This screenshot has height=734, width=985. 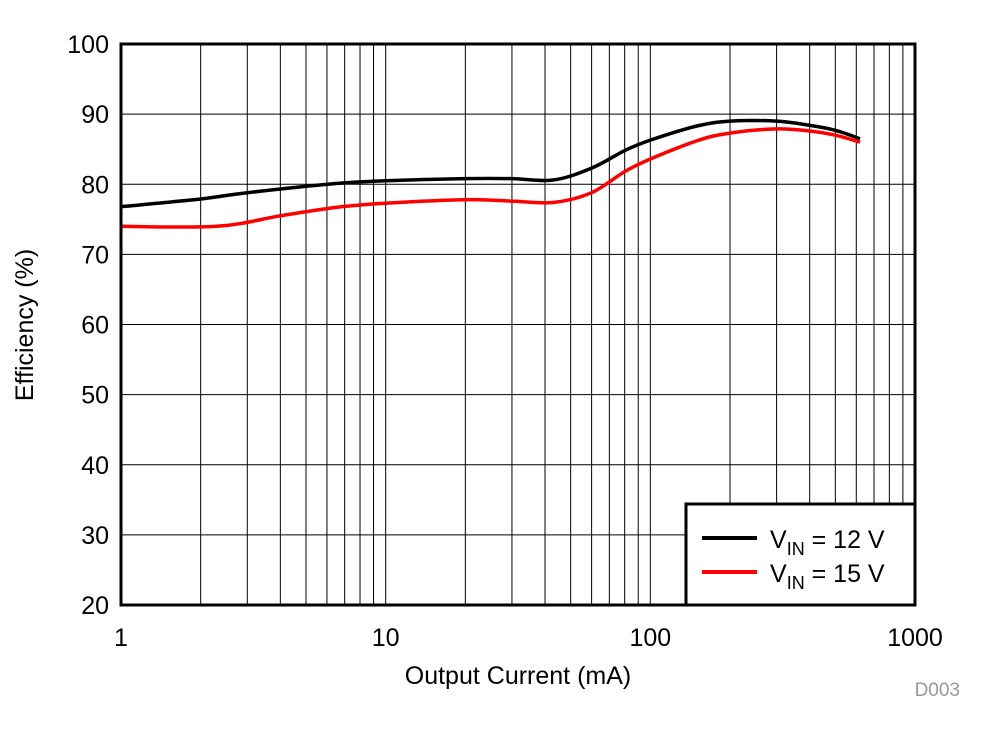 I want to click on y-tick-label: 40, so click(x=95, y=466).